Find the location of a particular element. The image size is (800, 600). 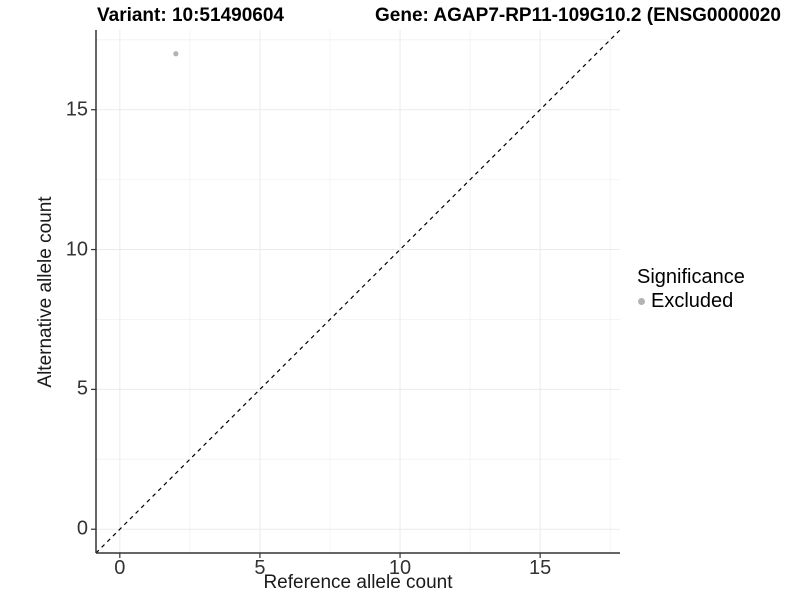

data-point is located at coordinates (176, 54).